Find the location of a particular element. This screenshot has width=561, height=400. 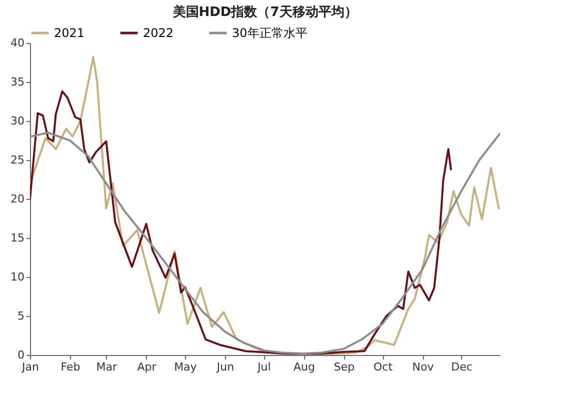

chart-title: 美国HDD指数（7天移动平均） is located at coordinates (265, 12).